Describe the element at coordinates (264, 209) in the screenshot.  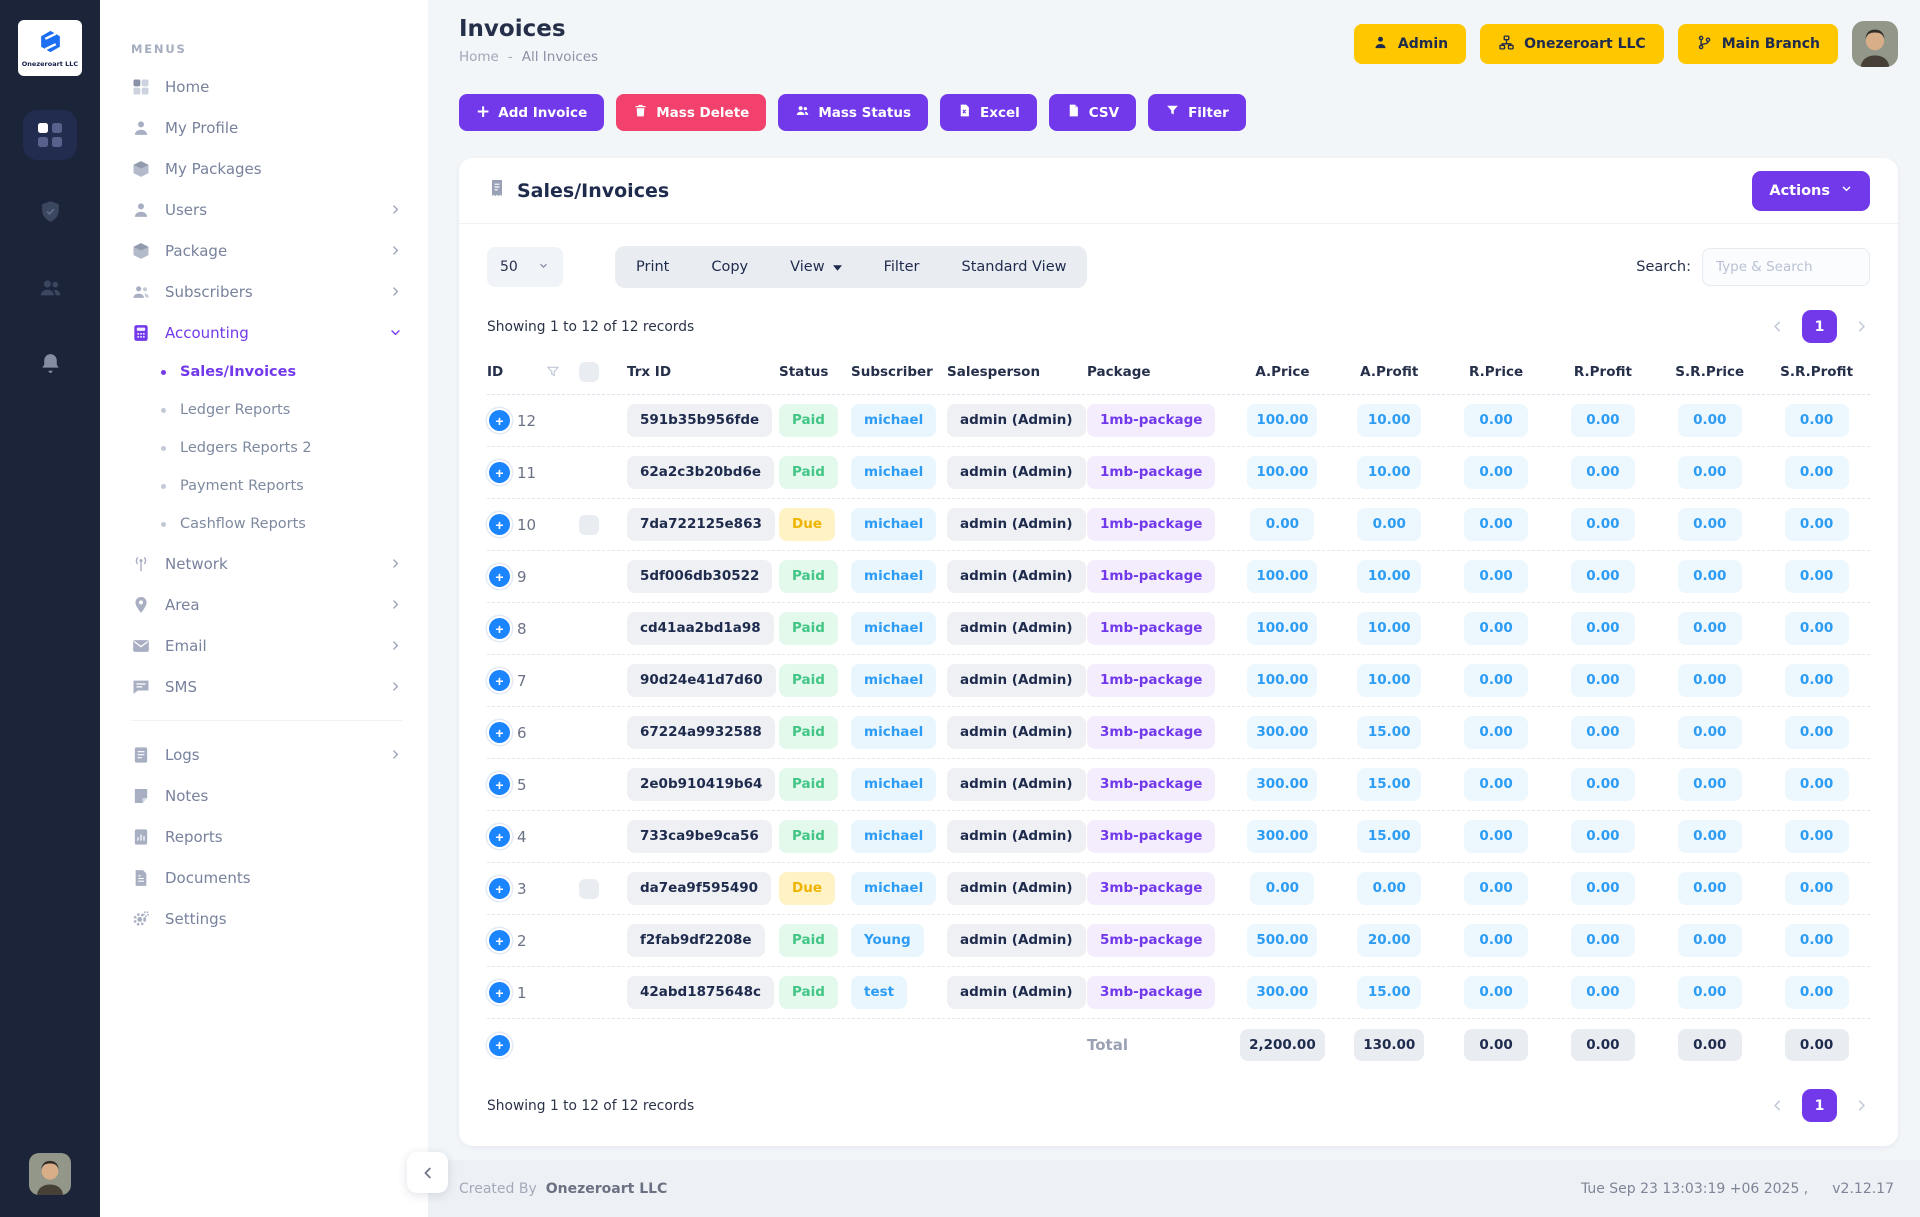
I see `sidebar-item-users: Users` at that location.